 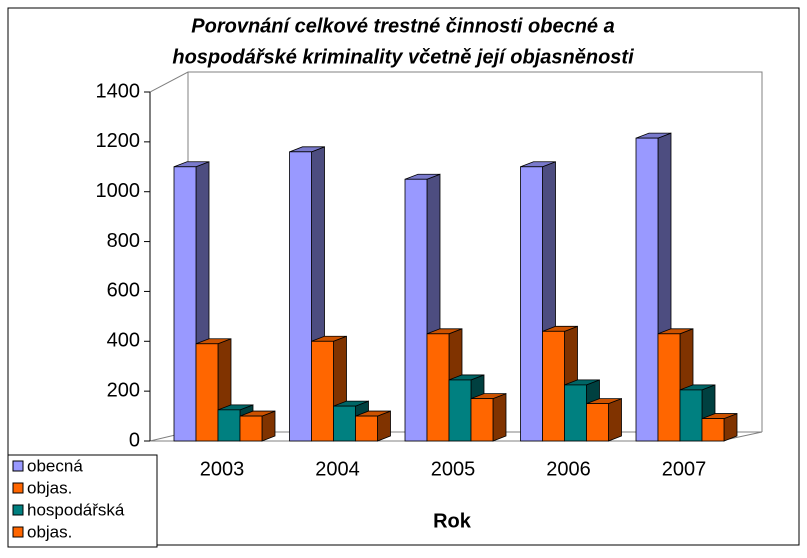 What do you see at coordinates (568, 469) in the screenshot?
I see `x-tick-label: 2006` at bounding box center [568, 469].